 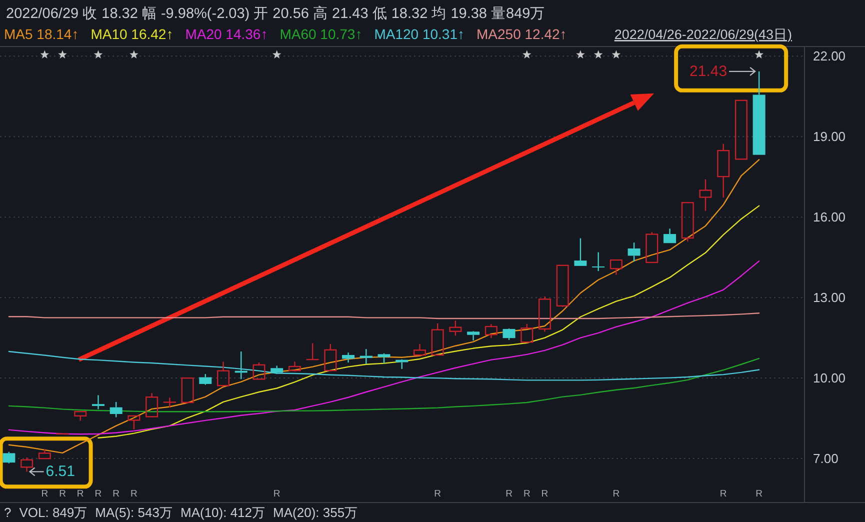 I want to click on legend-item: MA5 18.14↑, so click(x=41, y=34).